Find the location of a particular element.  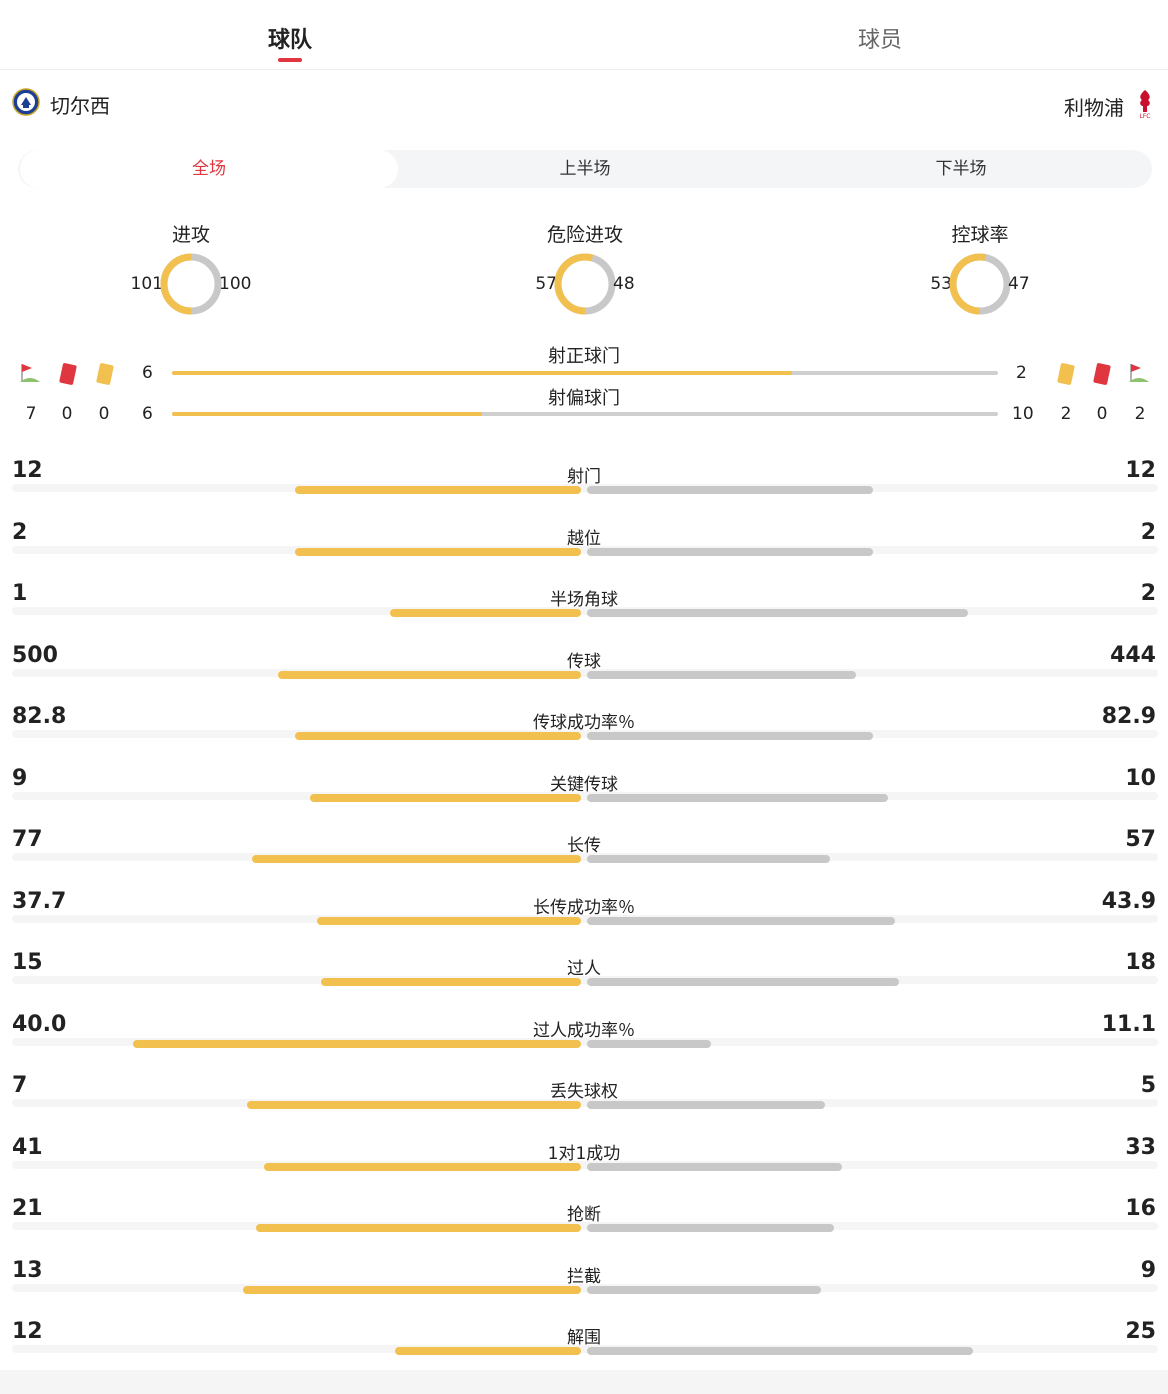

stat-label: 1对1成功 is located at coordinates (584, 1153).